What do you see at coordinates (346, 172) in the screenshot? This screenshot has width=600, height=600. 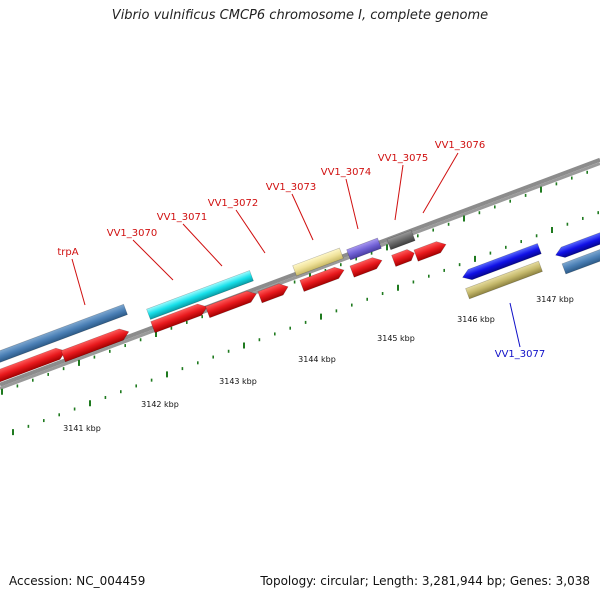 I see `gene-label-VV1_3074: VV1_3074` at bounding box center [346, 172].